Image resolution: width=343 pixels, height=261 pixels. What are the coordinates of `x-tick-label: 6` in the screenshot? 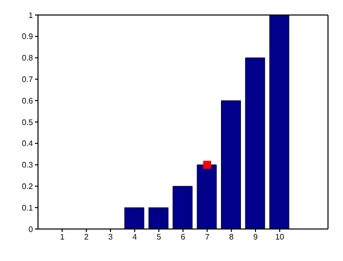 It's located at (183, 237).